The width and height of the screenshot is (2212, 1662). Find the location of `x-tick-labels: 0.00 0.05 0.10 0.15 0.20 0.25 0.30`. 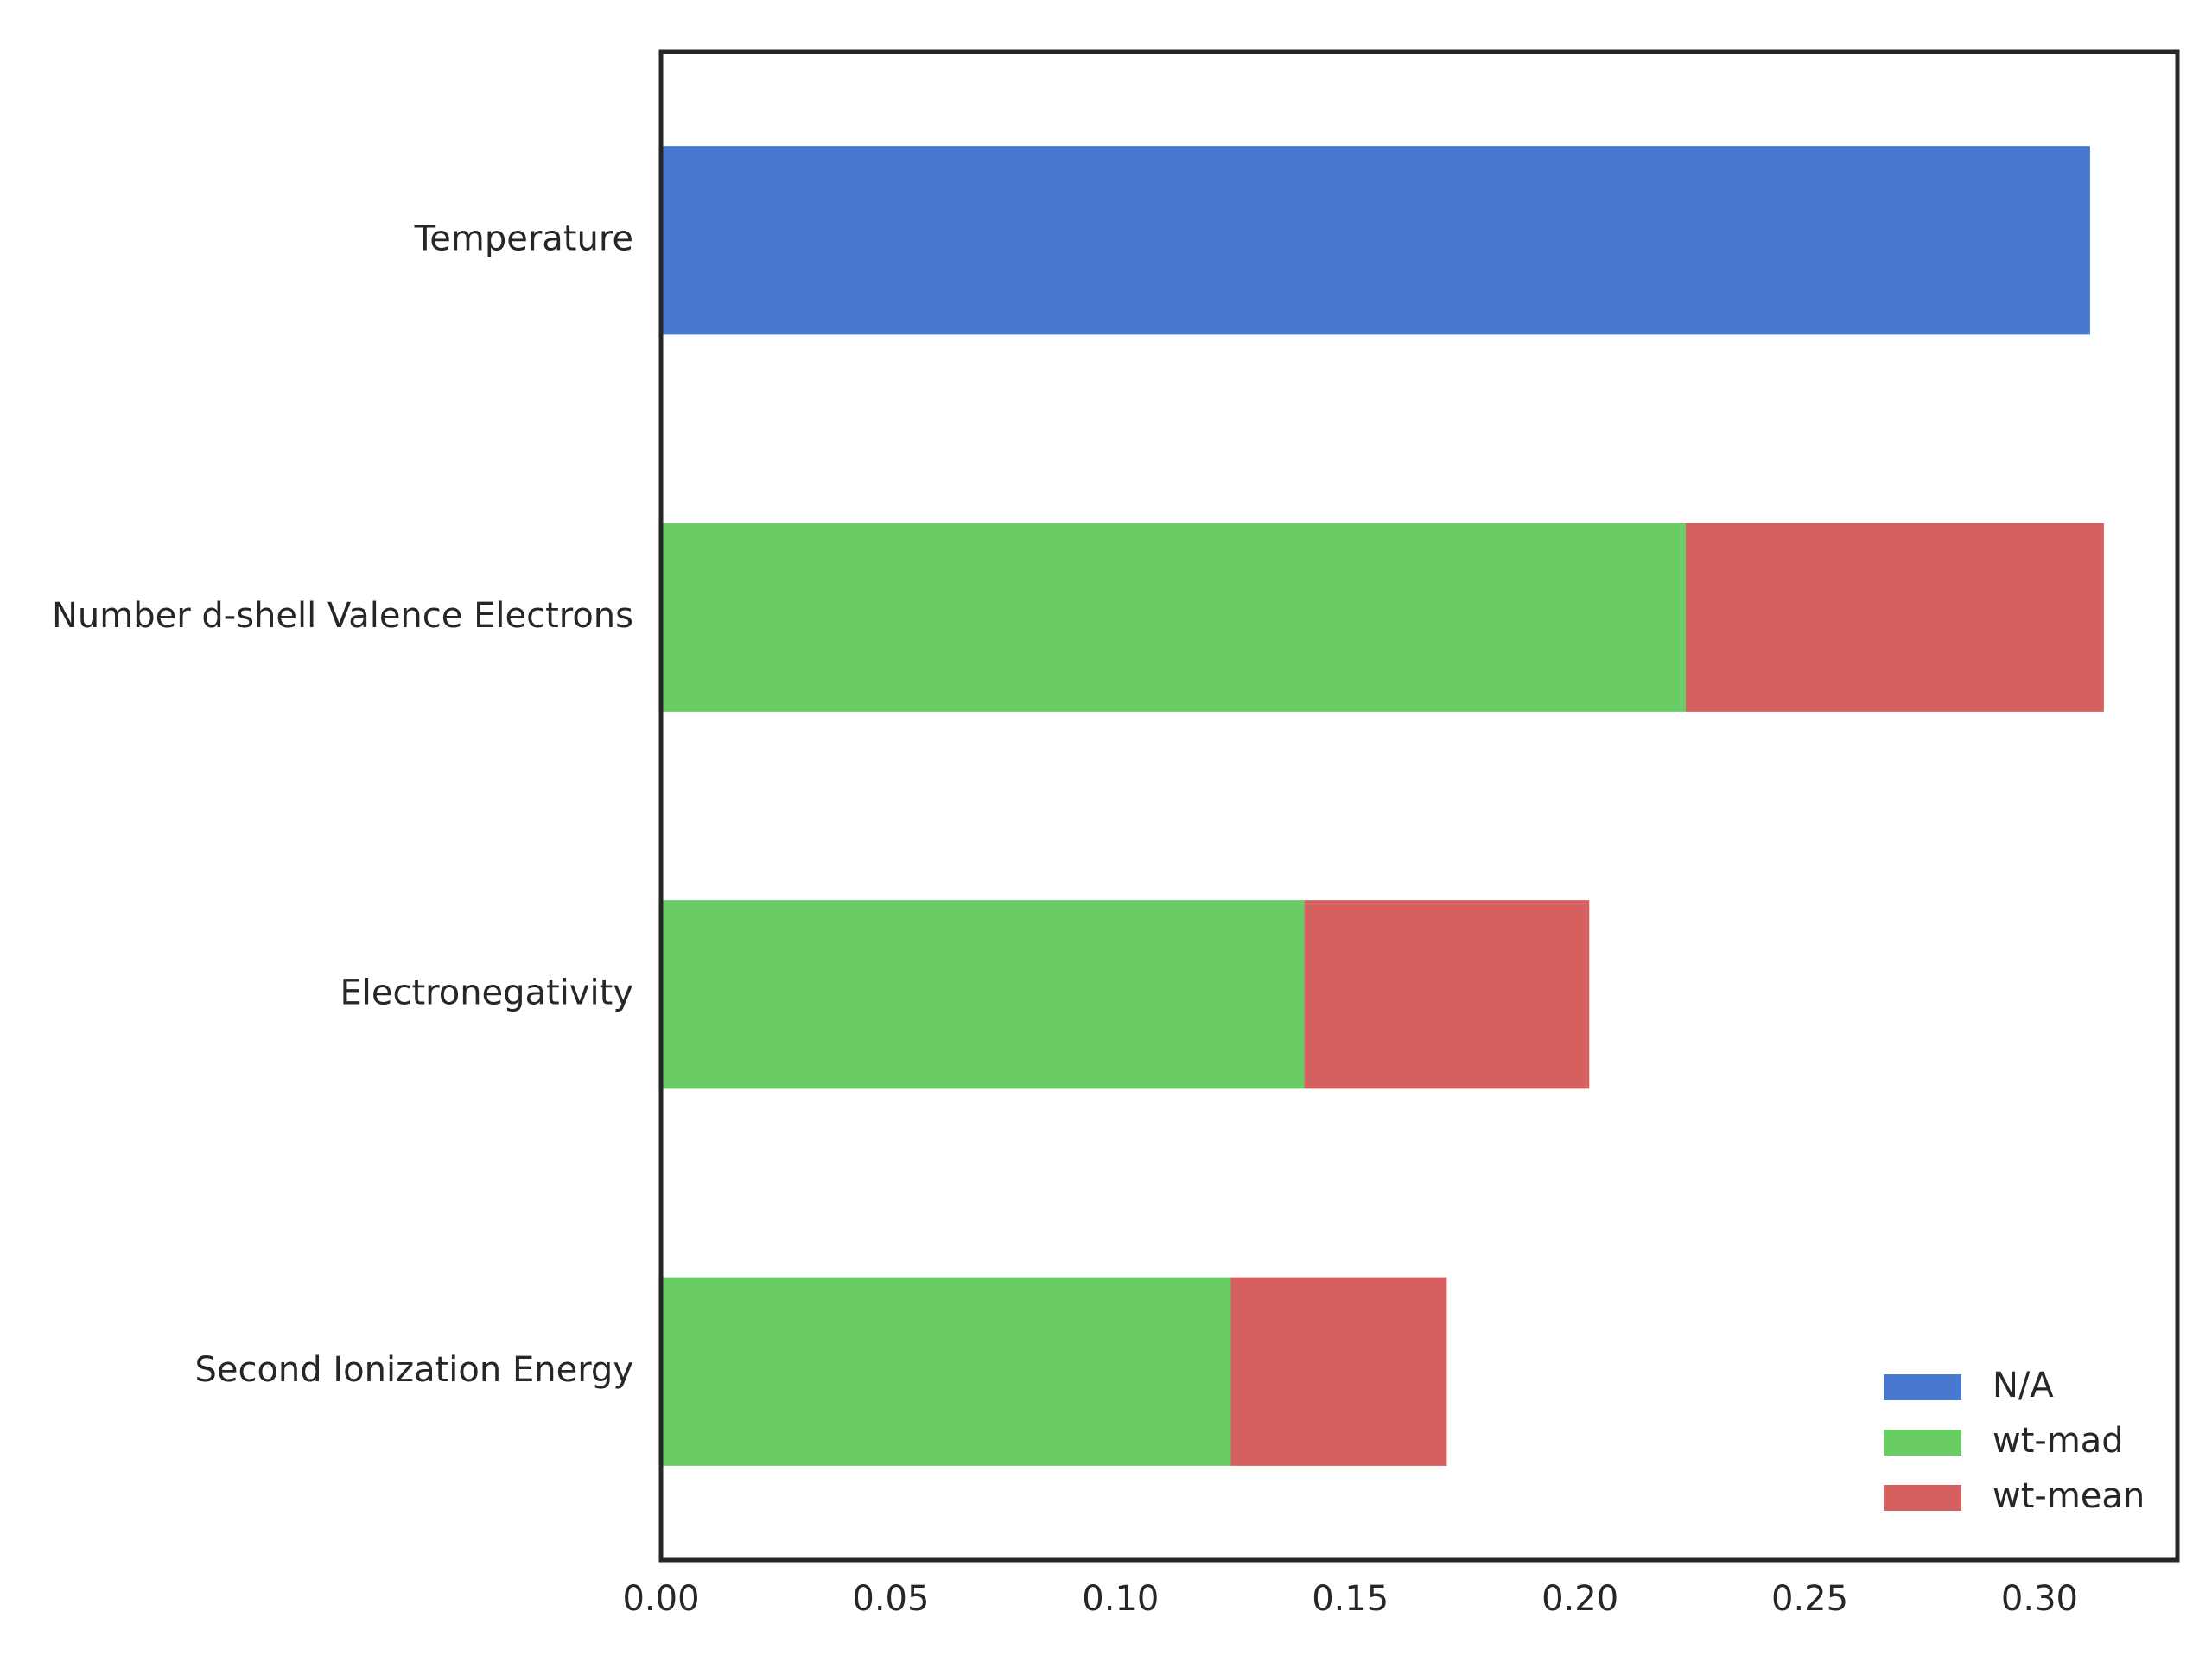

x-tick-labels: 0.00 0.05 0.10 0.15 0.20 0.25 0.30 is located at coordinates (1350, 1599).